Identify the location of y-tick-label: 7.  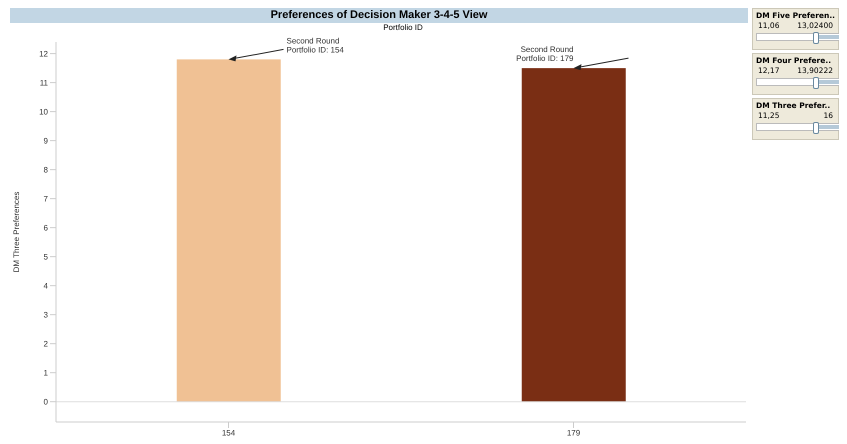
(46, 199).